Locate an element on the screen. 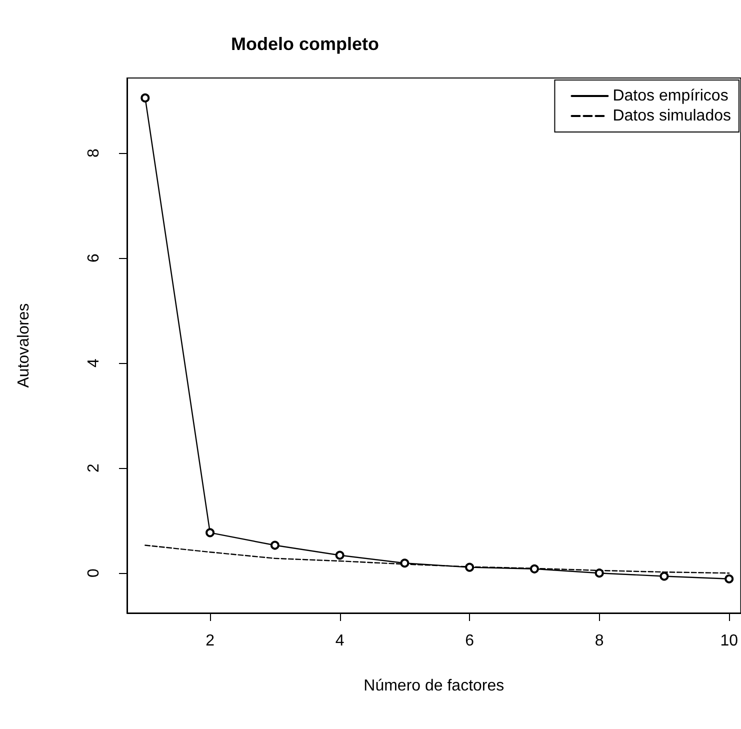 Image resolution: width=741 pixels, height=729 pixels. y-tick-label: 2 is located at coordinates (94, 468).